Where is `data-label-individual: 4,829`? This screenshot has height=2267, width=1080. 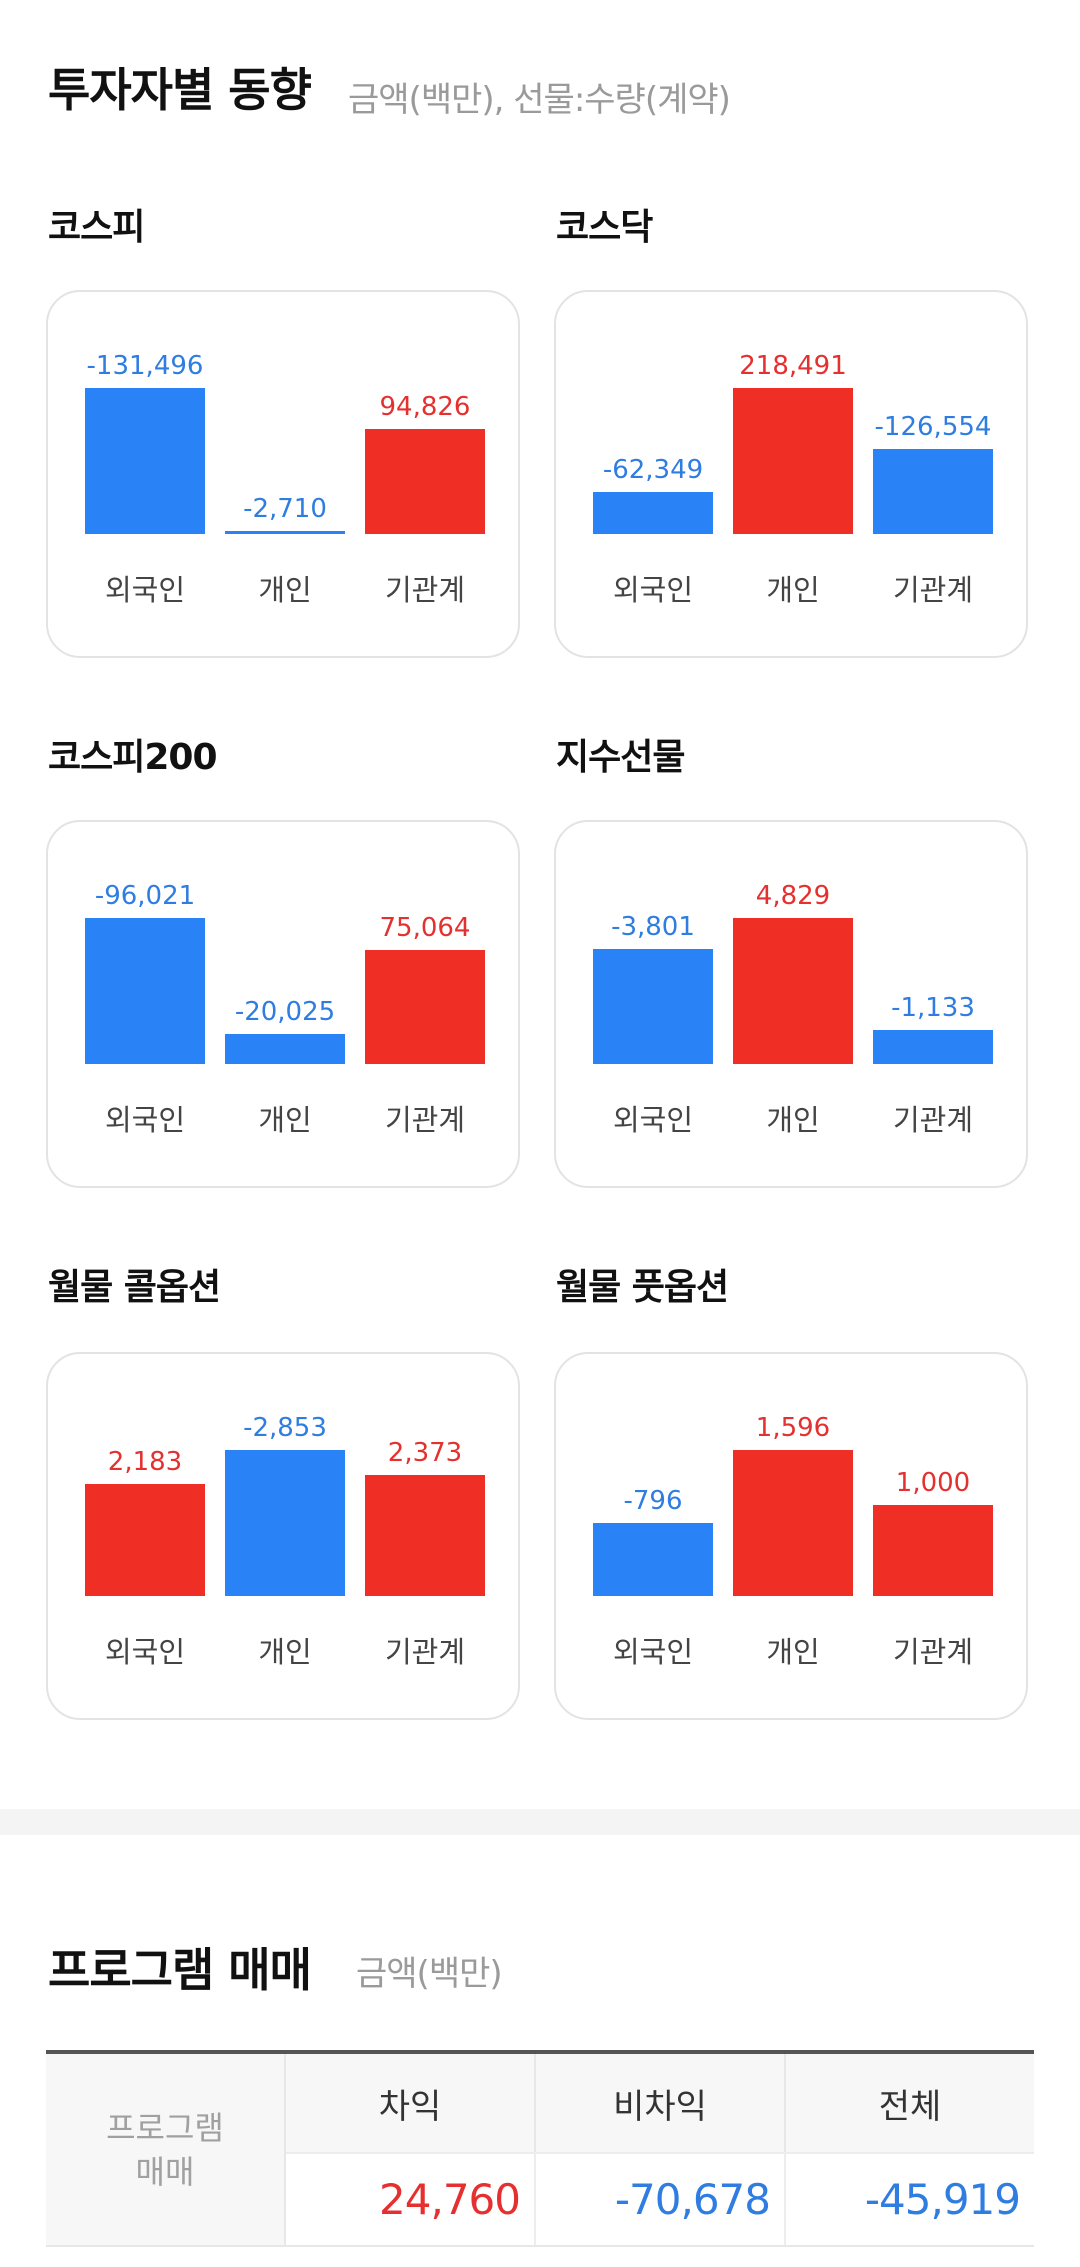
data-label-individual: 4,829 is located at coordinates (793, 896).